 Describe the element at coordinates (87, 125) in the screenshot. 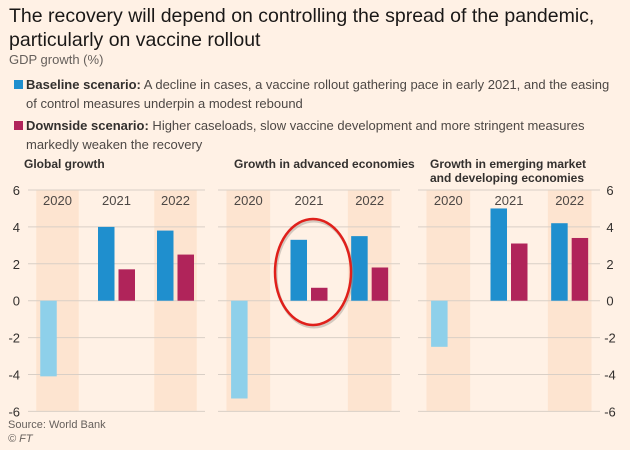

I see `legend-label-downside: Downside scenario:` at that location.